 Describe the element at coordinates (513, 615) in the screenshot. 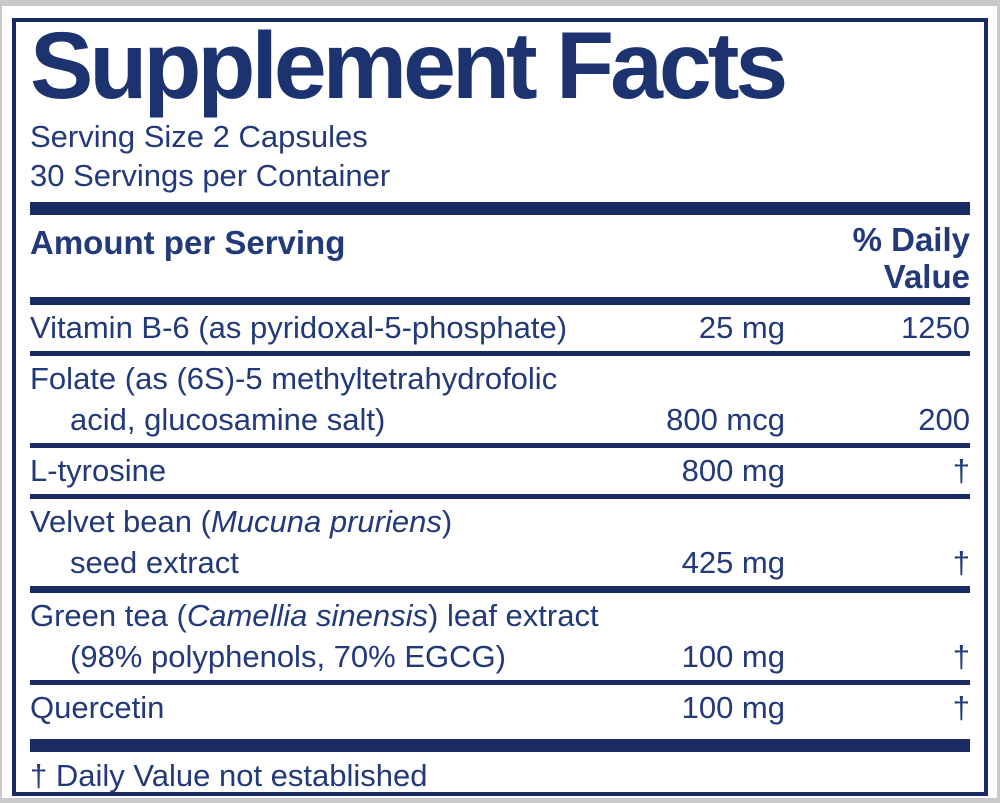

I see `ingredient-name-text: ) leaf extract` at that location.